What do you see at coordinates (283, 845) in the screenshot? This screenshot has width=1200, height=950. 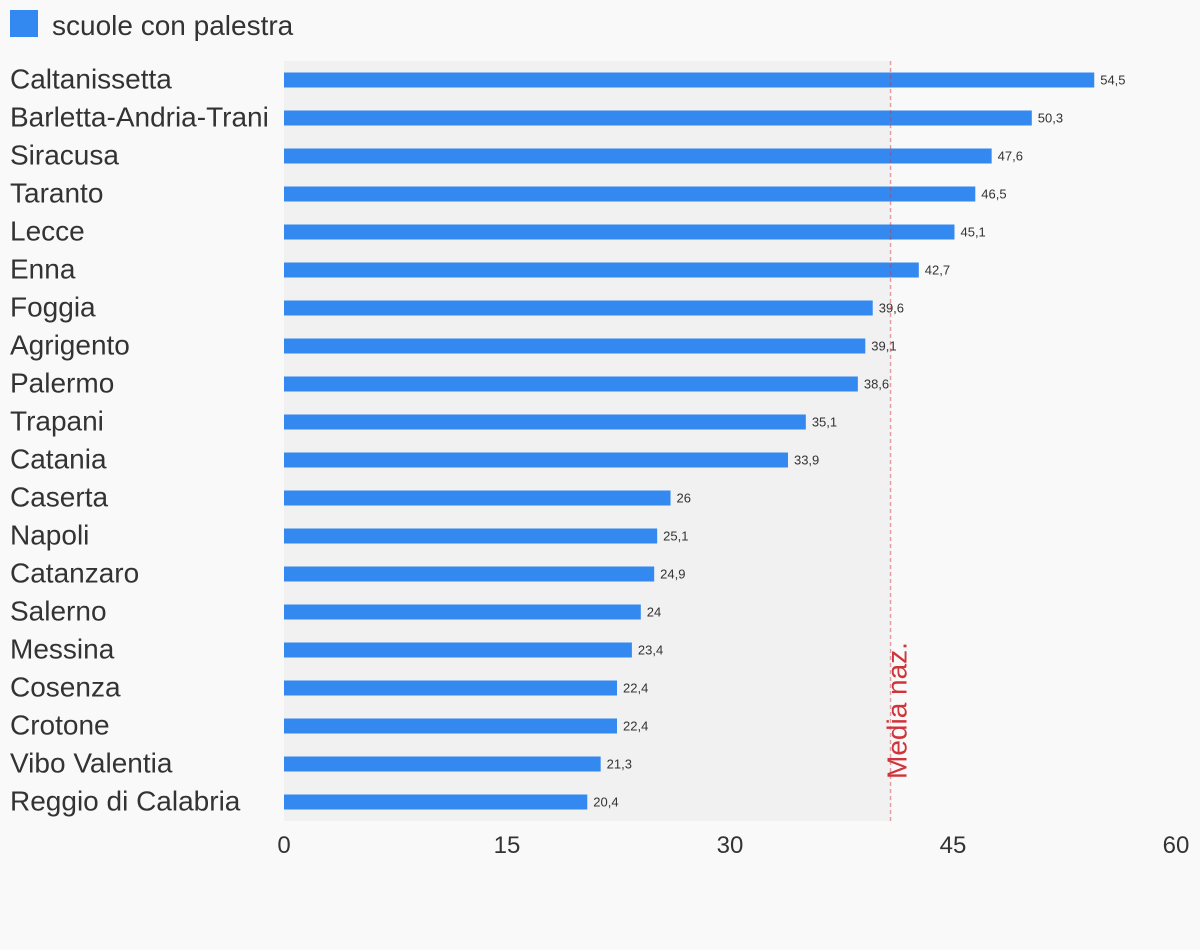 I see `x-tick-label: 0` at bounding box center [283, 845].